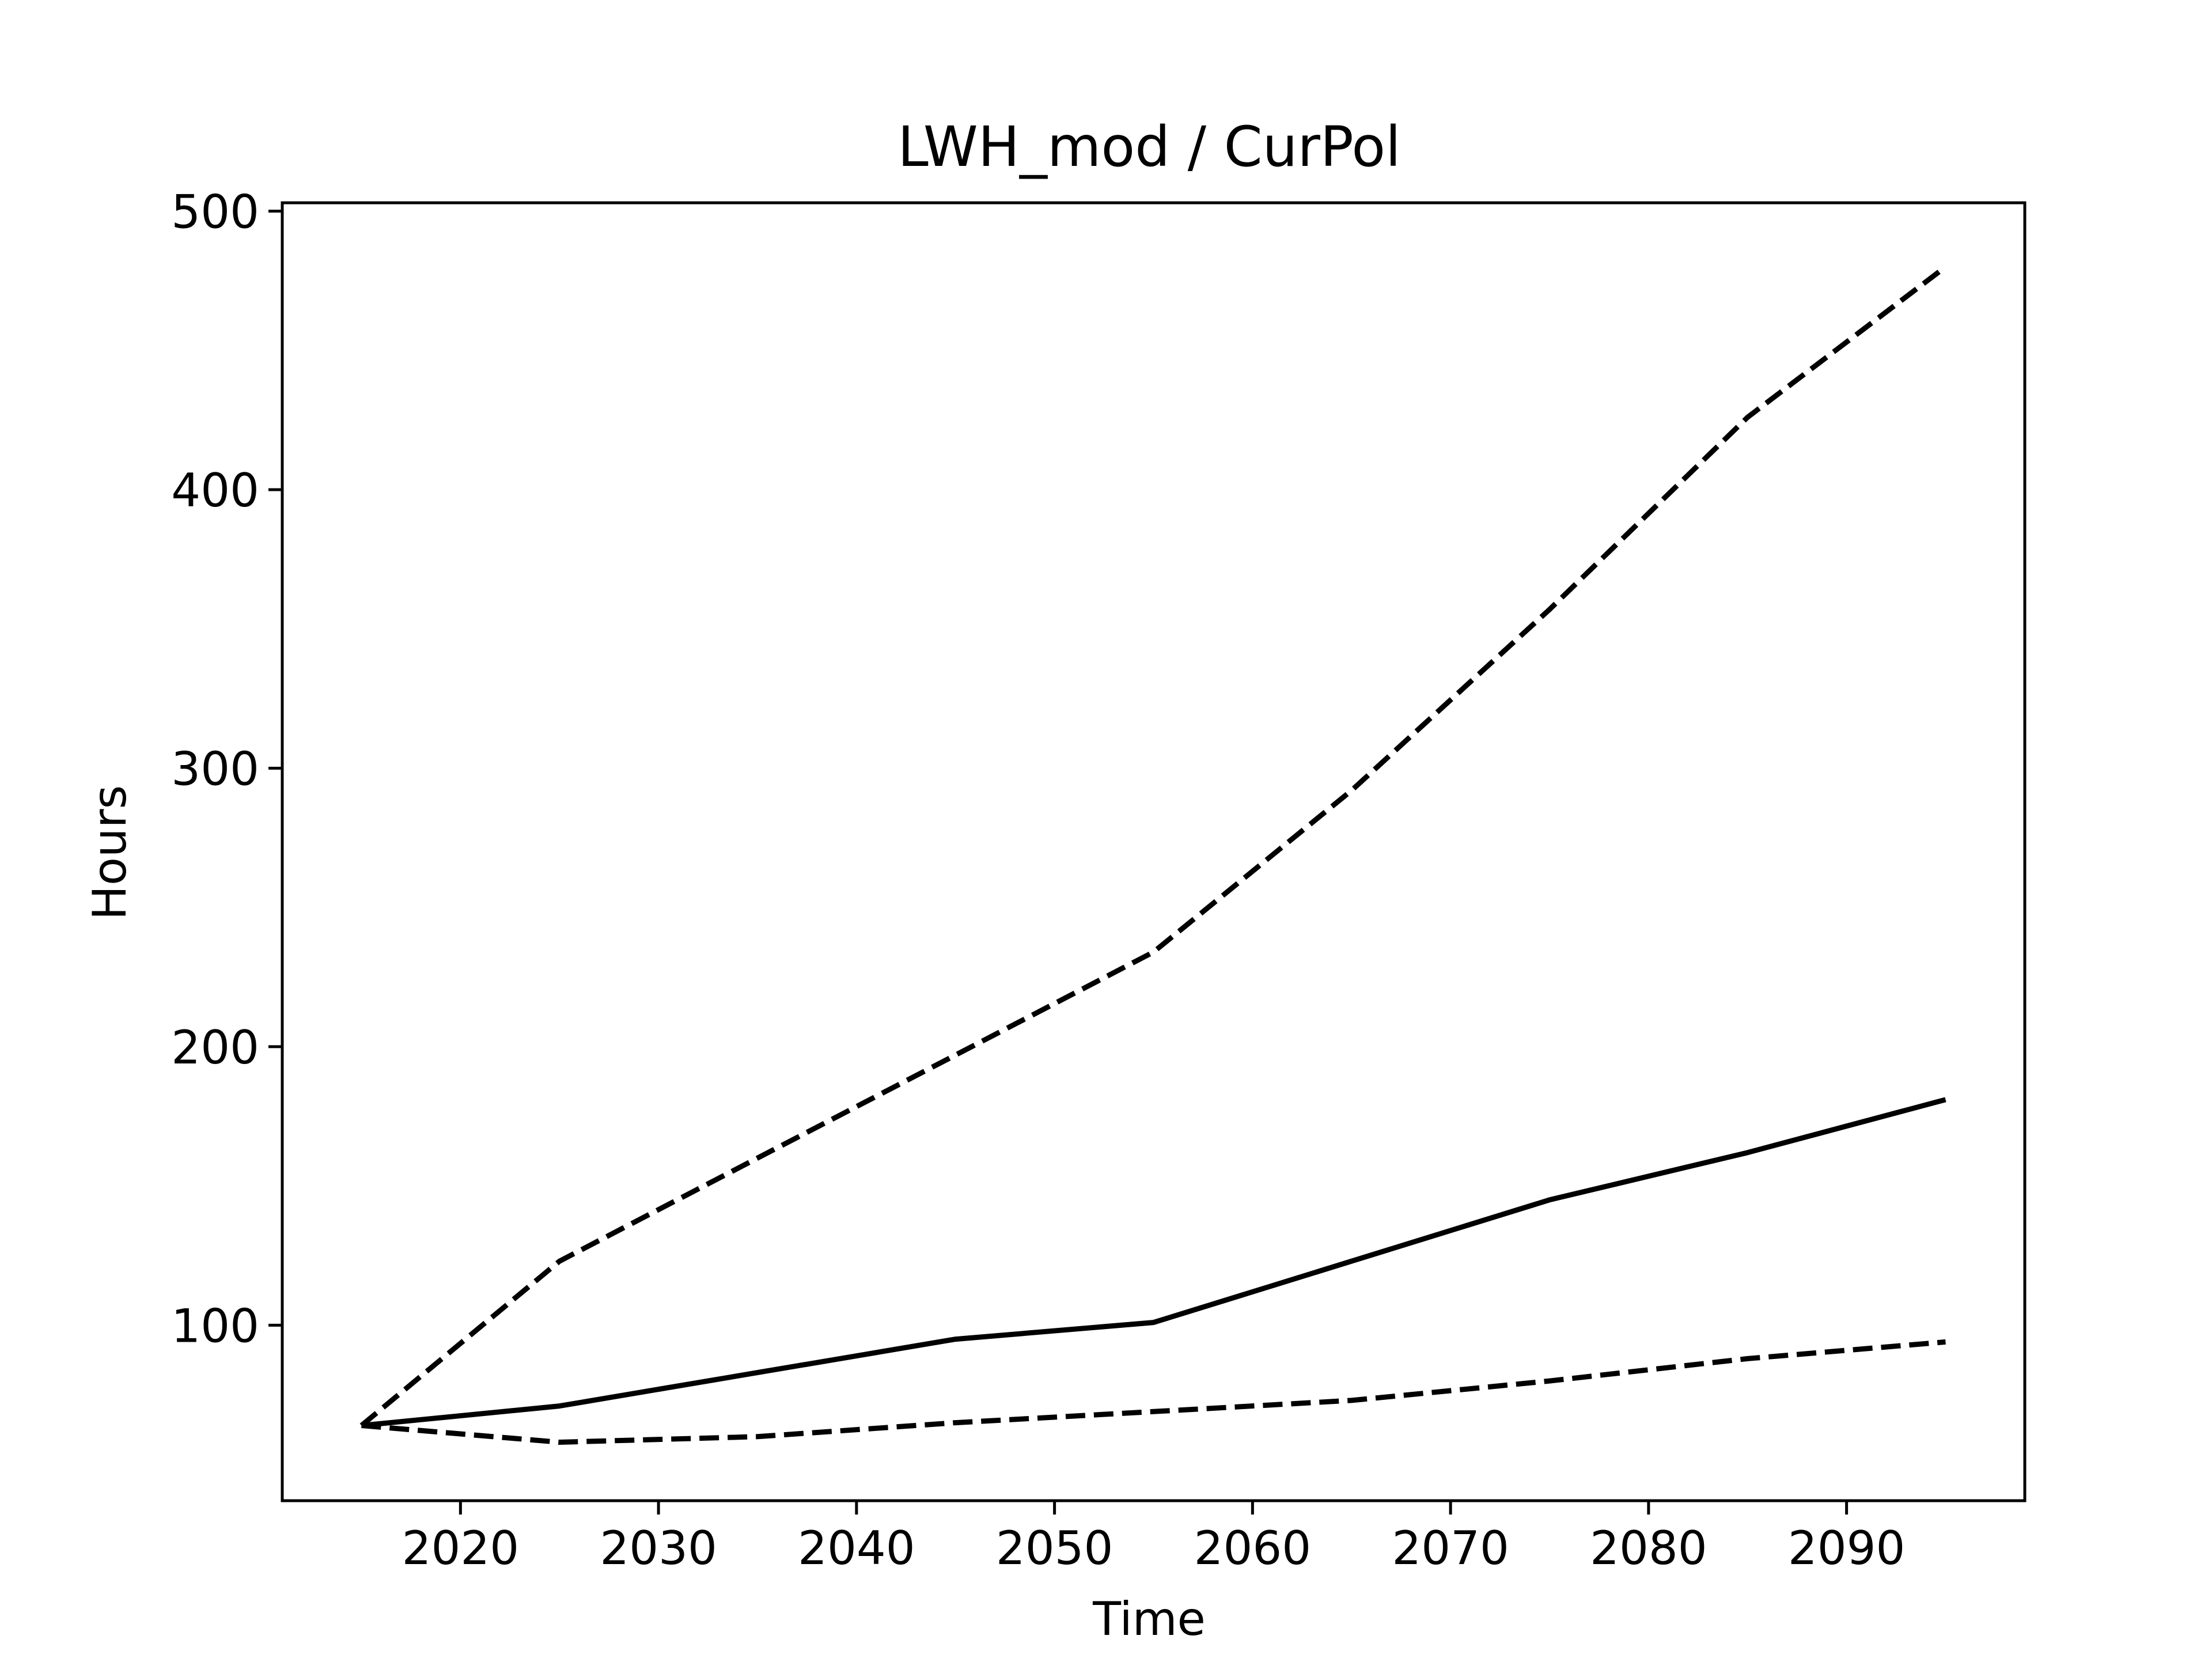  I want to click on x-tick-label-2050: 2050, so click(1054, 1548).